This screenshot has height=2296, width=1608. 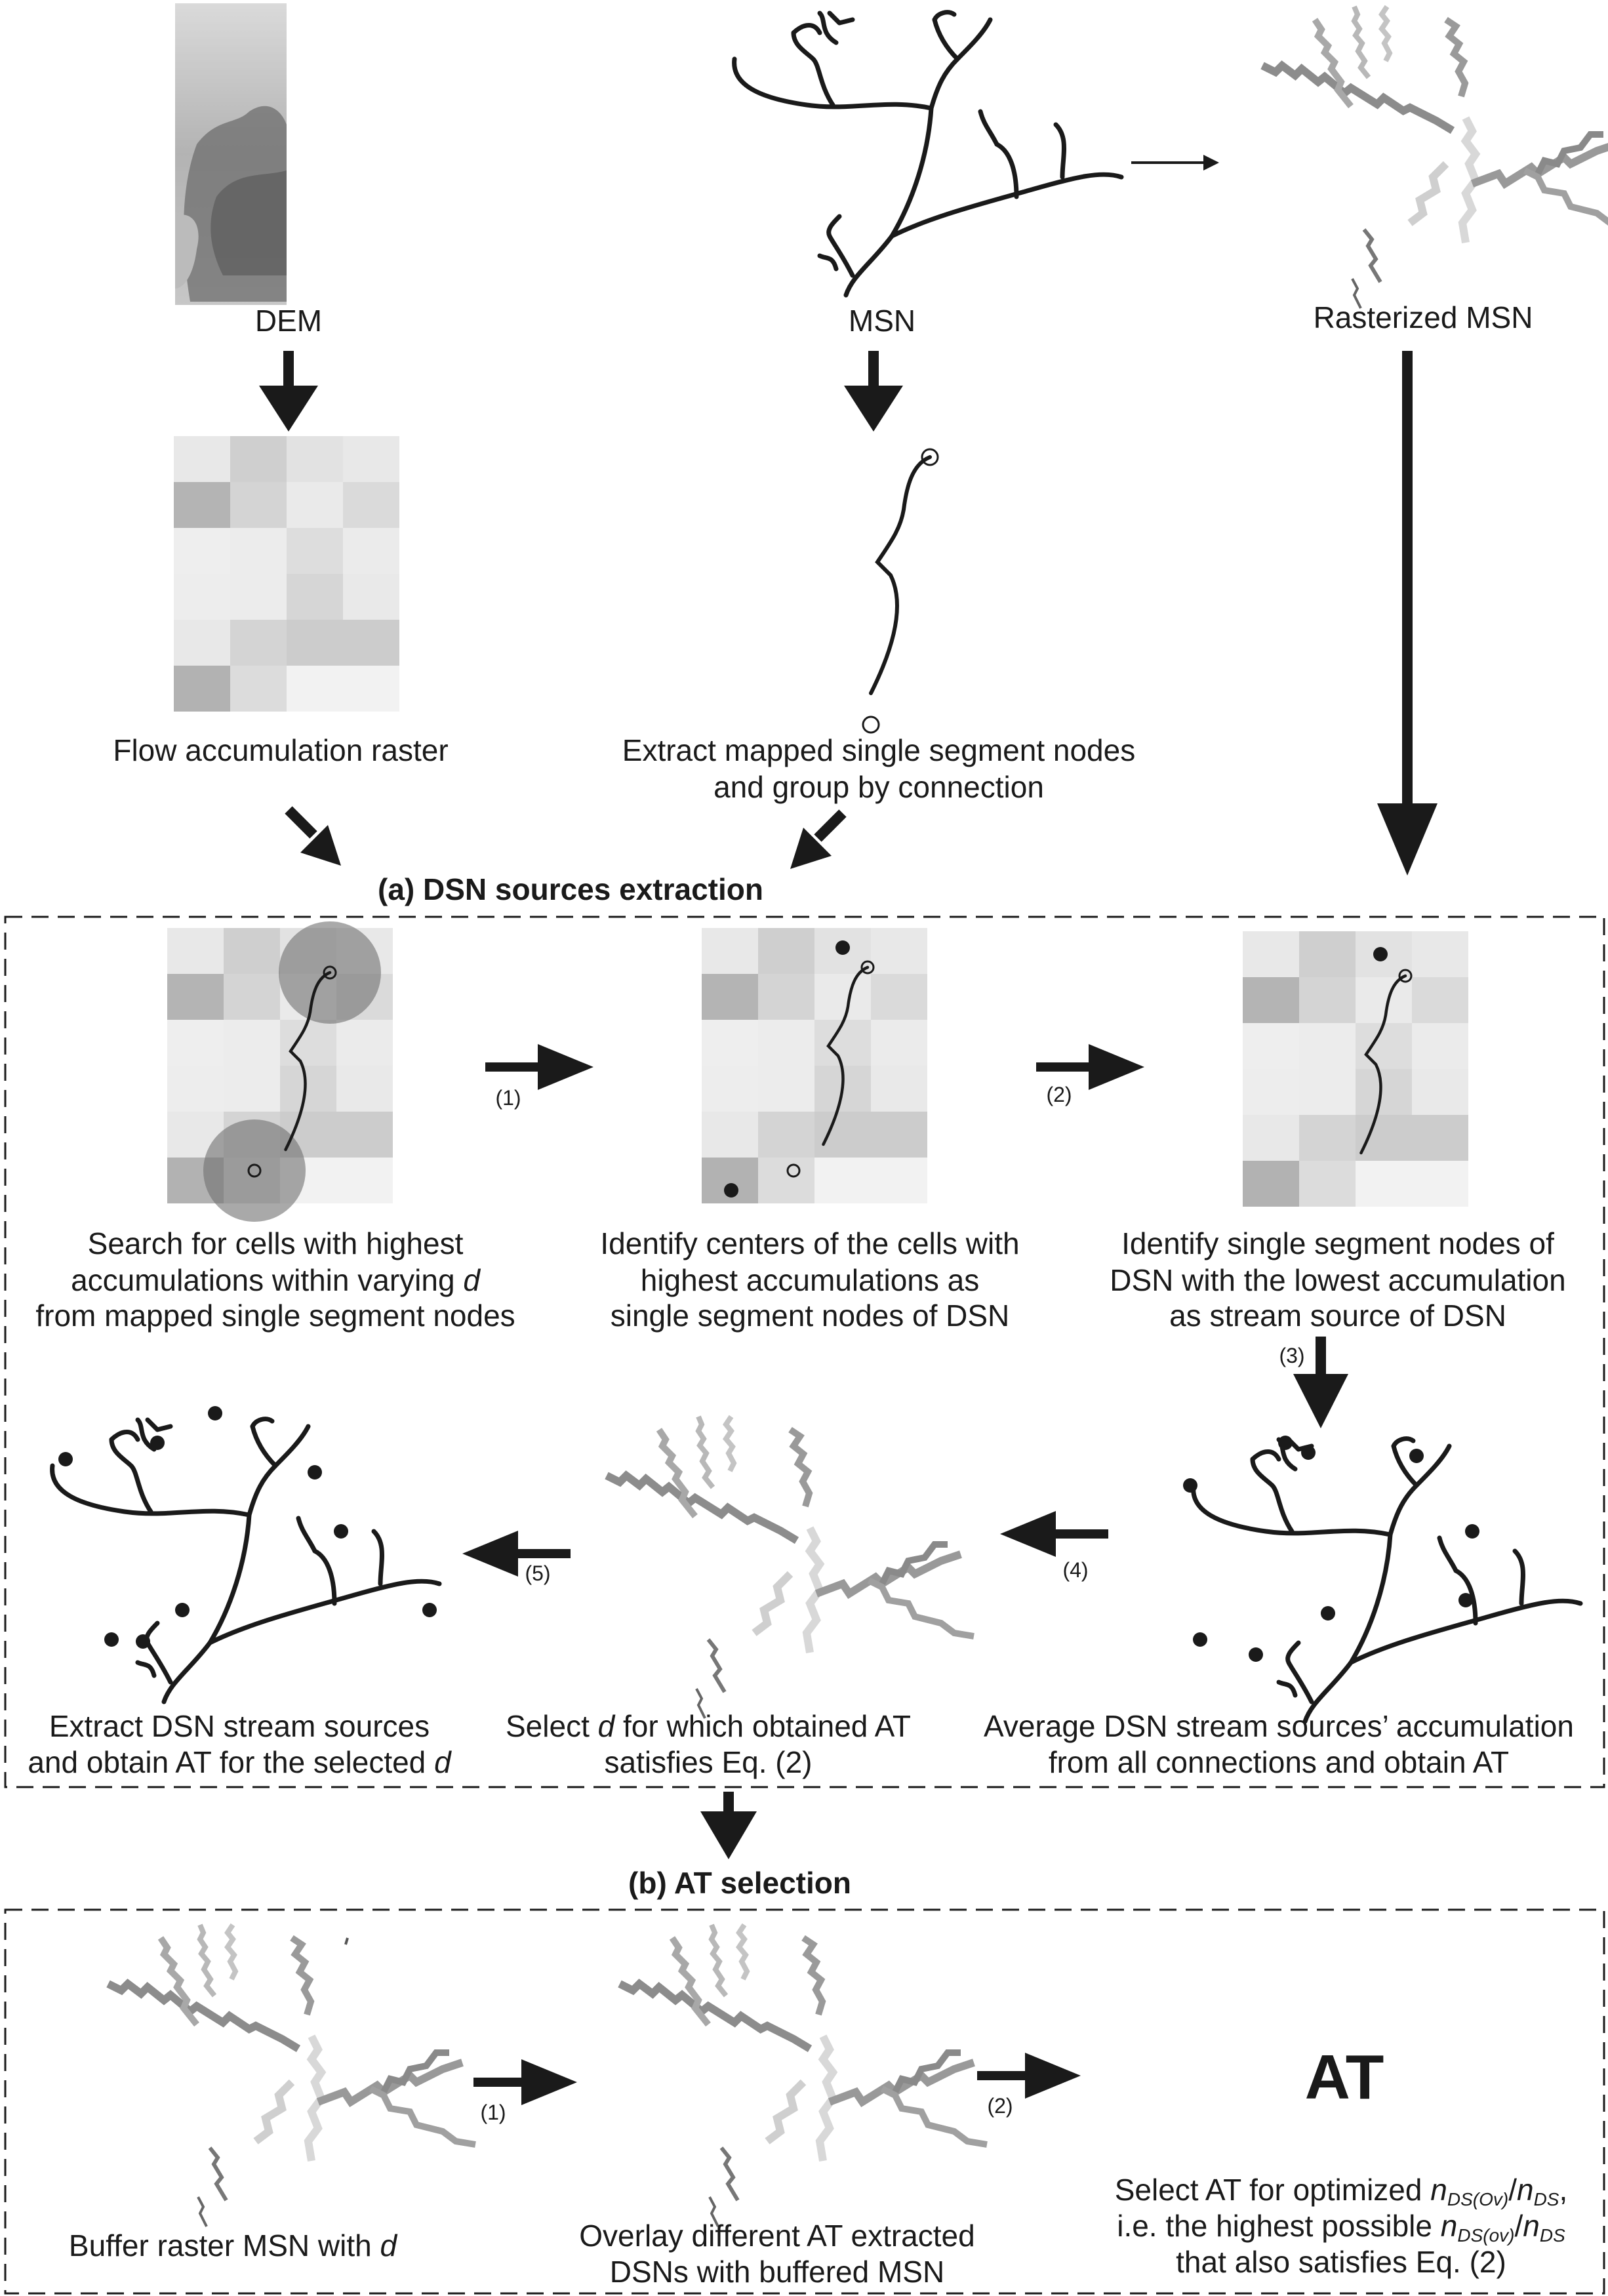 What do you see at coordinates (1435, 158) in the screenshot?
I see `rasterized-msn` at bounding box center [1435, 158].